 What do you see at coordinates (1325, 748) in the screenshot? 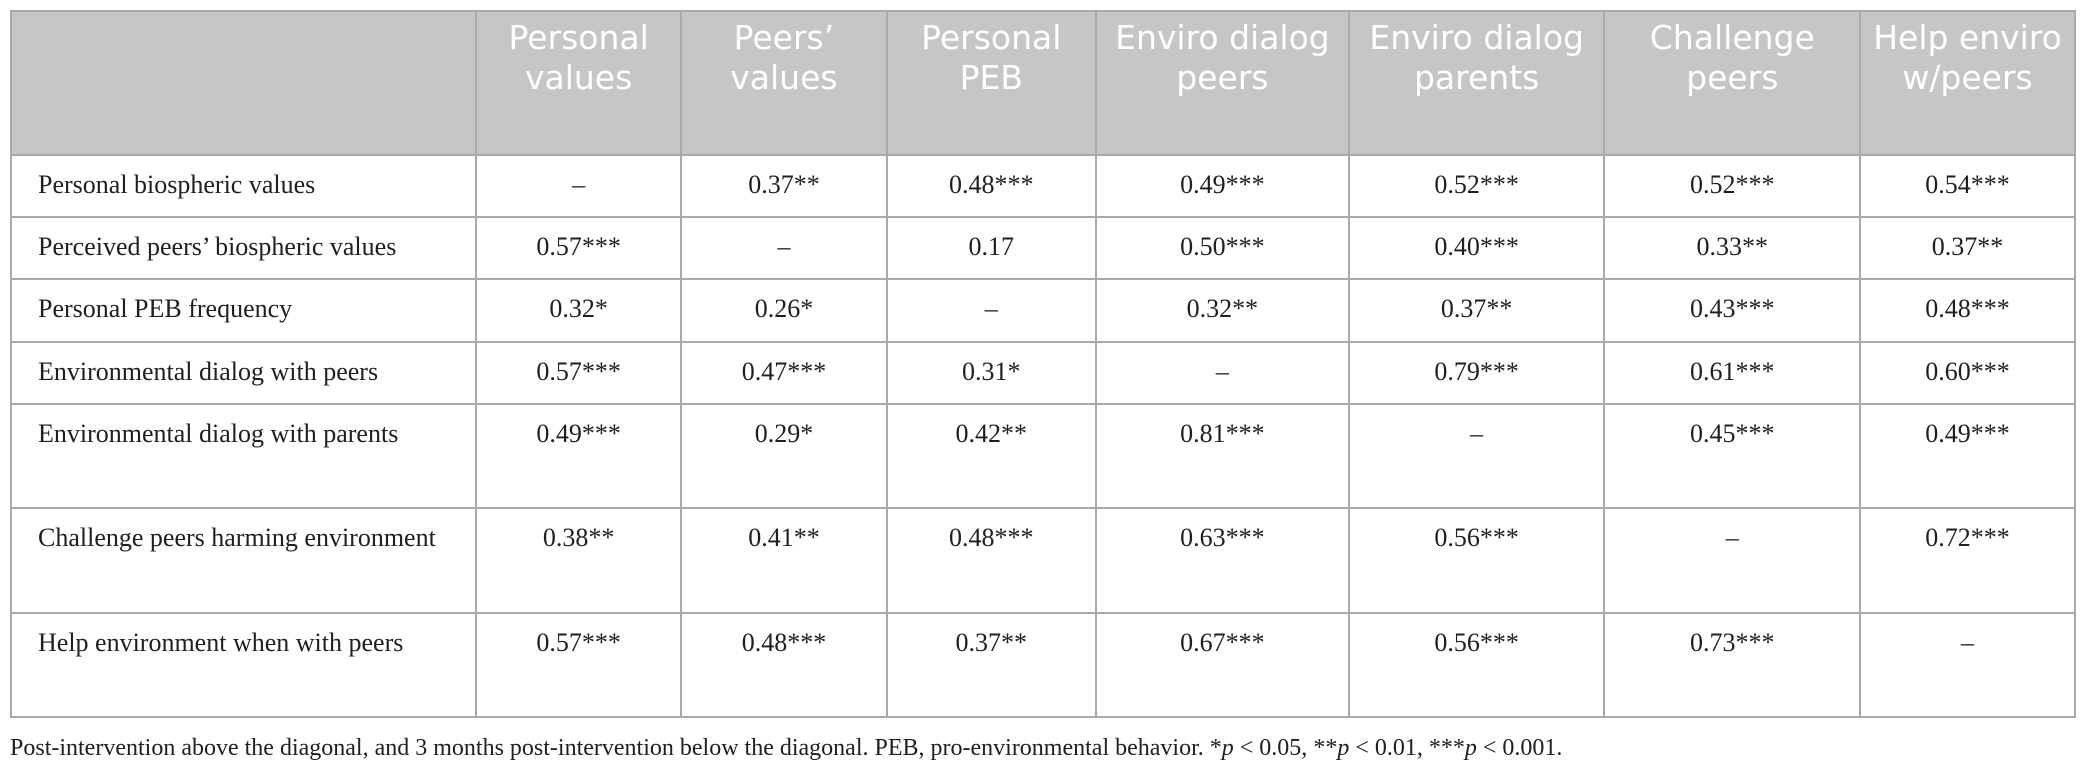
I see `significance-mark: **` at bounding box center [1325, 748].